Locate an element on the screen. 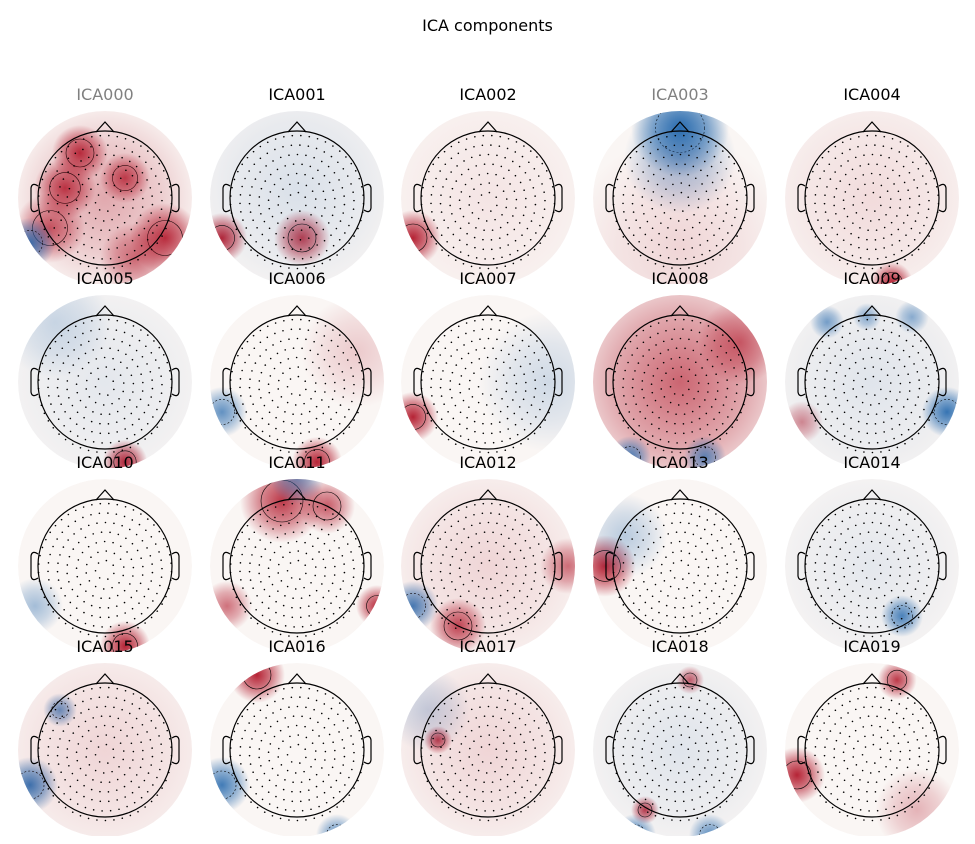 This screenshot has height=844, width=975. right-ear-outline is located at coordinates (367, 382).